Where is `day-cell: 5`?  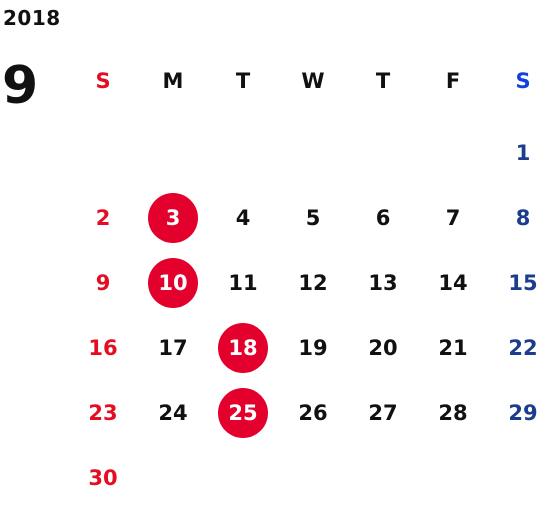
day-cell: 5 is located at coordinates (313, 217).